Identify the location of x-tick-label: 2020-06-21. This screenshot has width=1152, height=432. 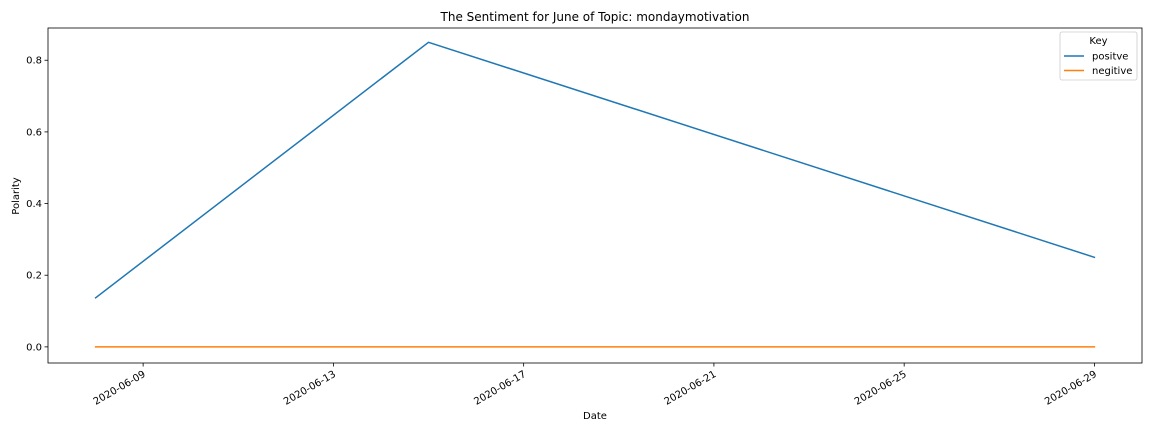
(691, 388).